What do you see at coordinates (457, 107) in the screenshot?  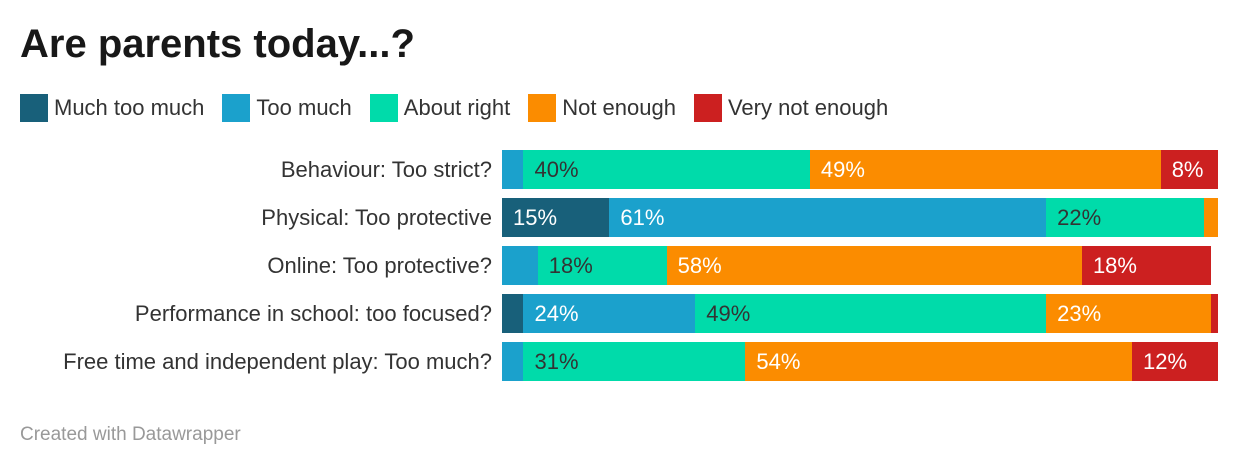 I see `legend-label: About right` at bounding box center [457, 107].